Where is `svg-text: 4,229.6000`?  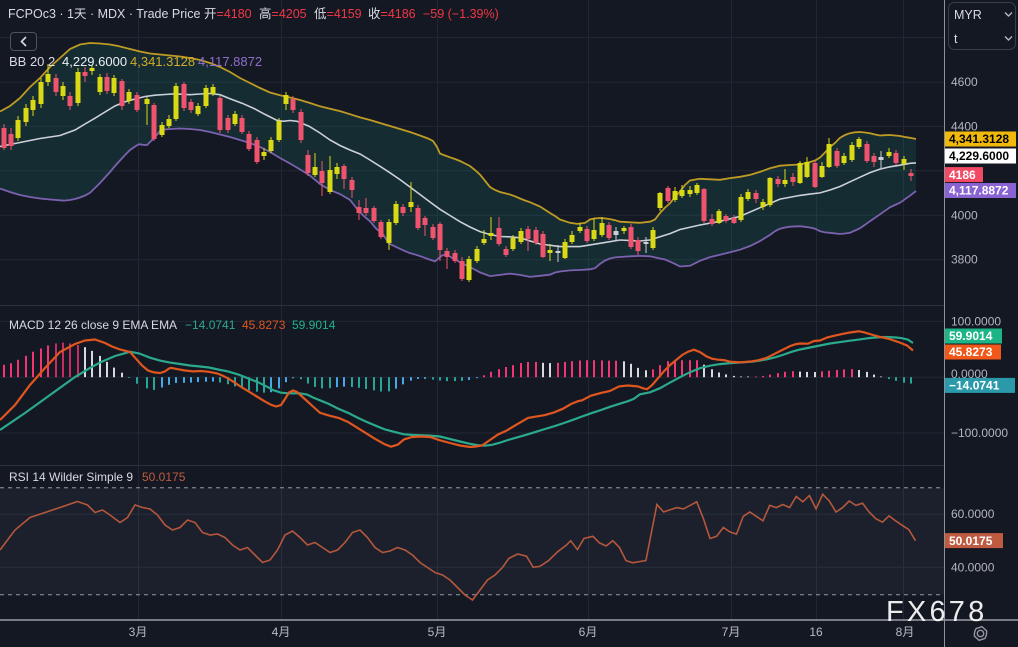
svg-text: 4,229.6000 is located at coordinates (979, 156).